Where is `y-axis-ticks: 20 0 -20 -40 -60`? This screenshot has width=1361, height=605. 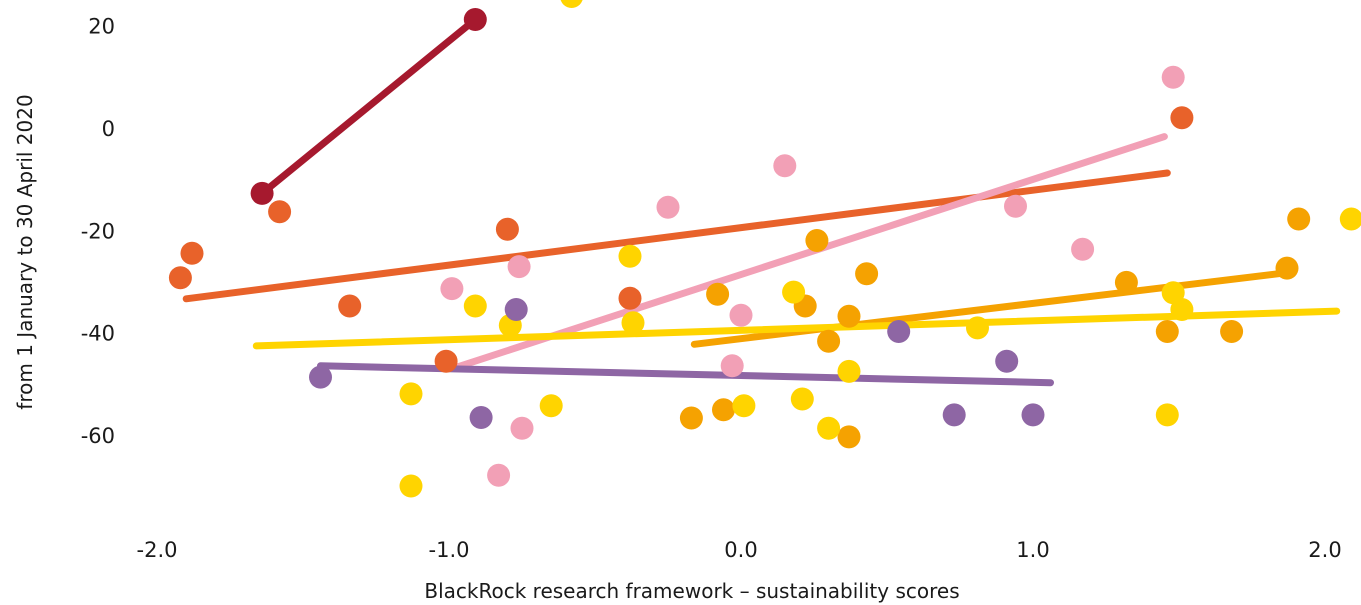 y-axis-ticks: 20 0 -20 -40 -60 is located at coordinates (98, 231).